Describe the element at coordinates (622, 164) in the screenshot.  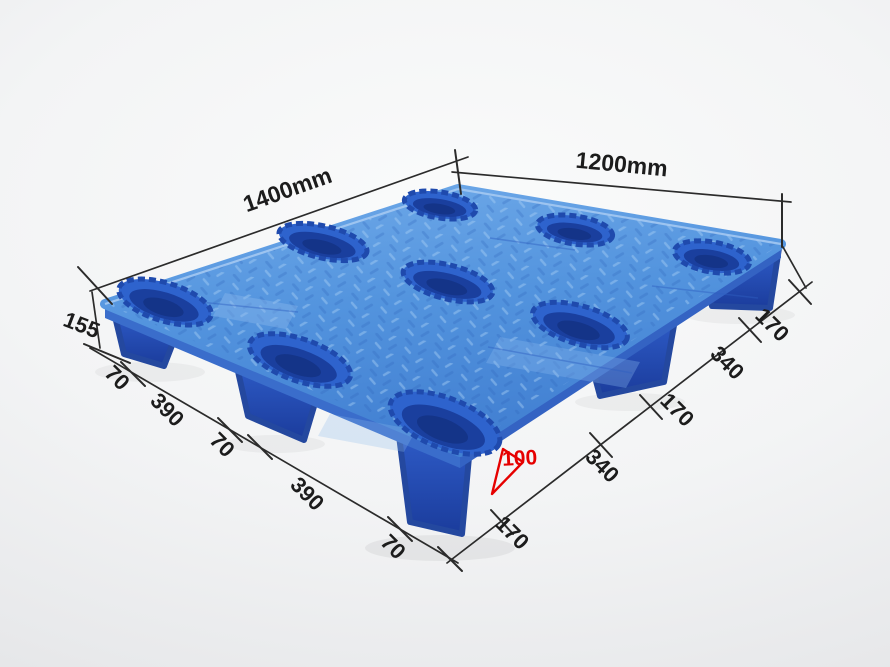
I see `dim-label-width: 1200mm` at that location.